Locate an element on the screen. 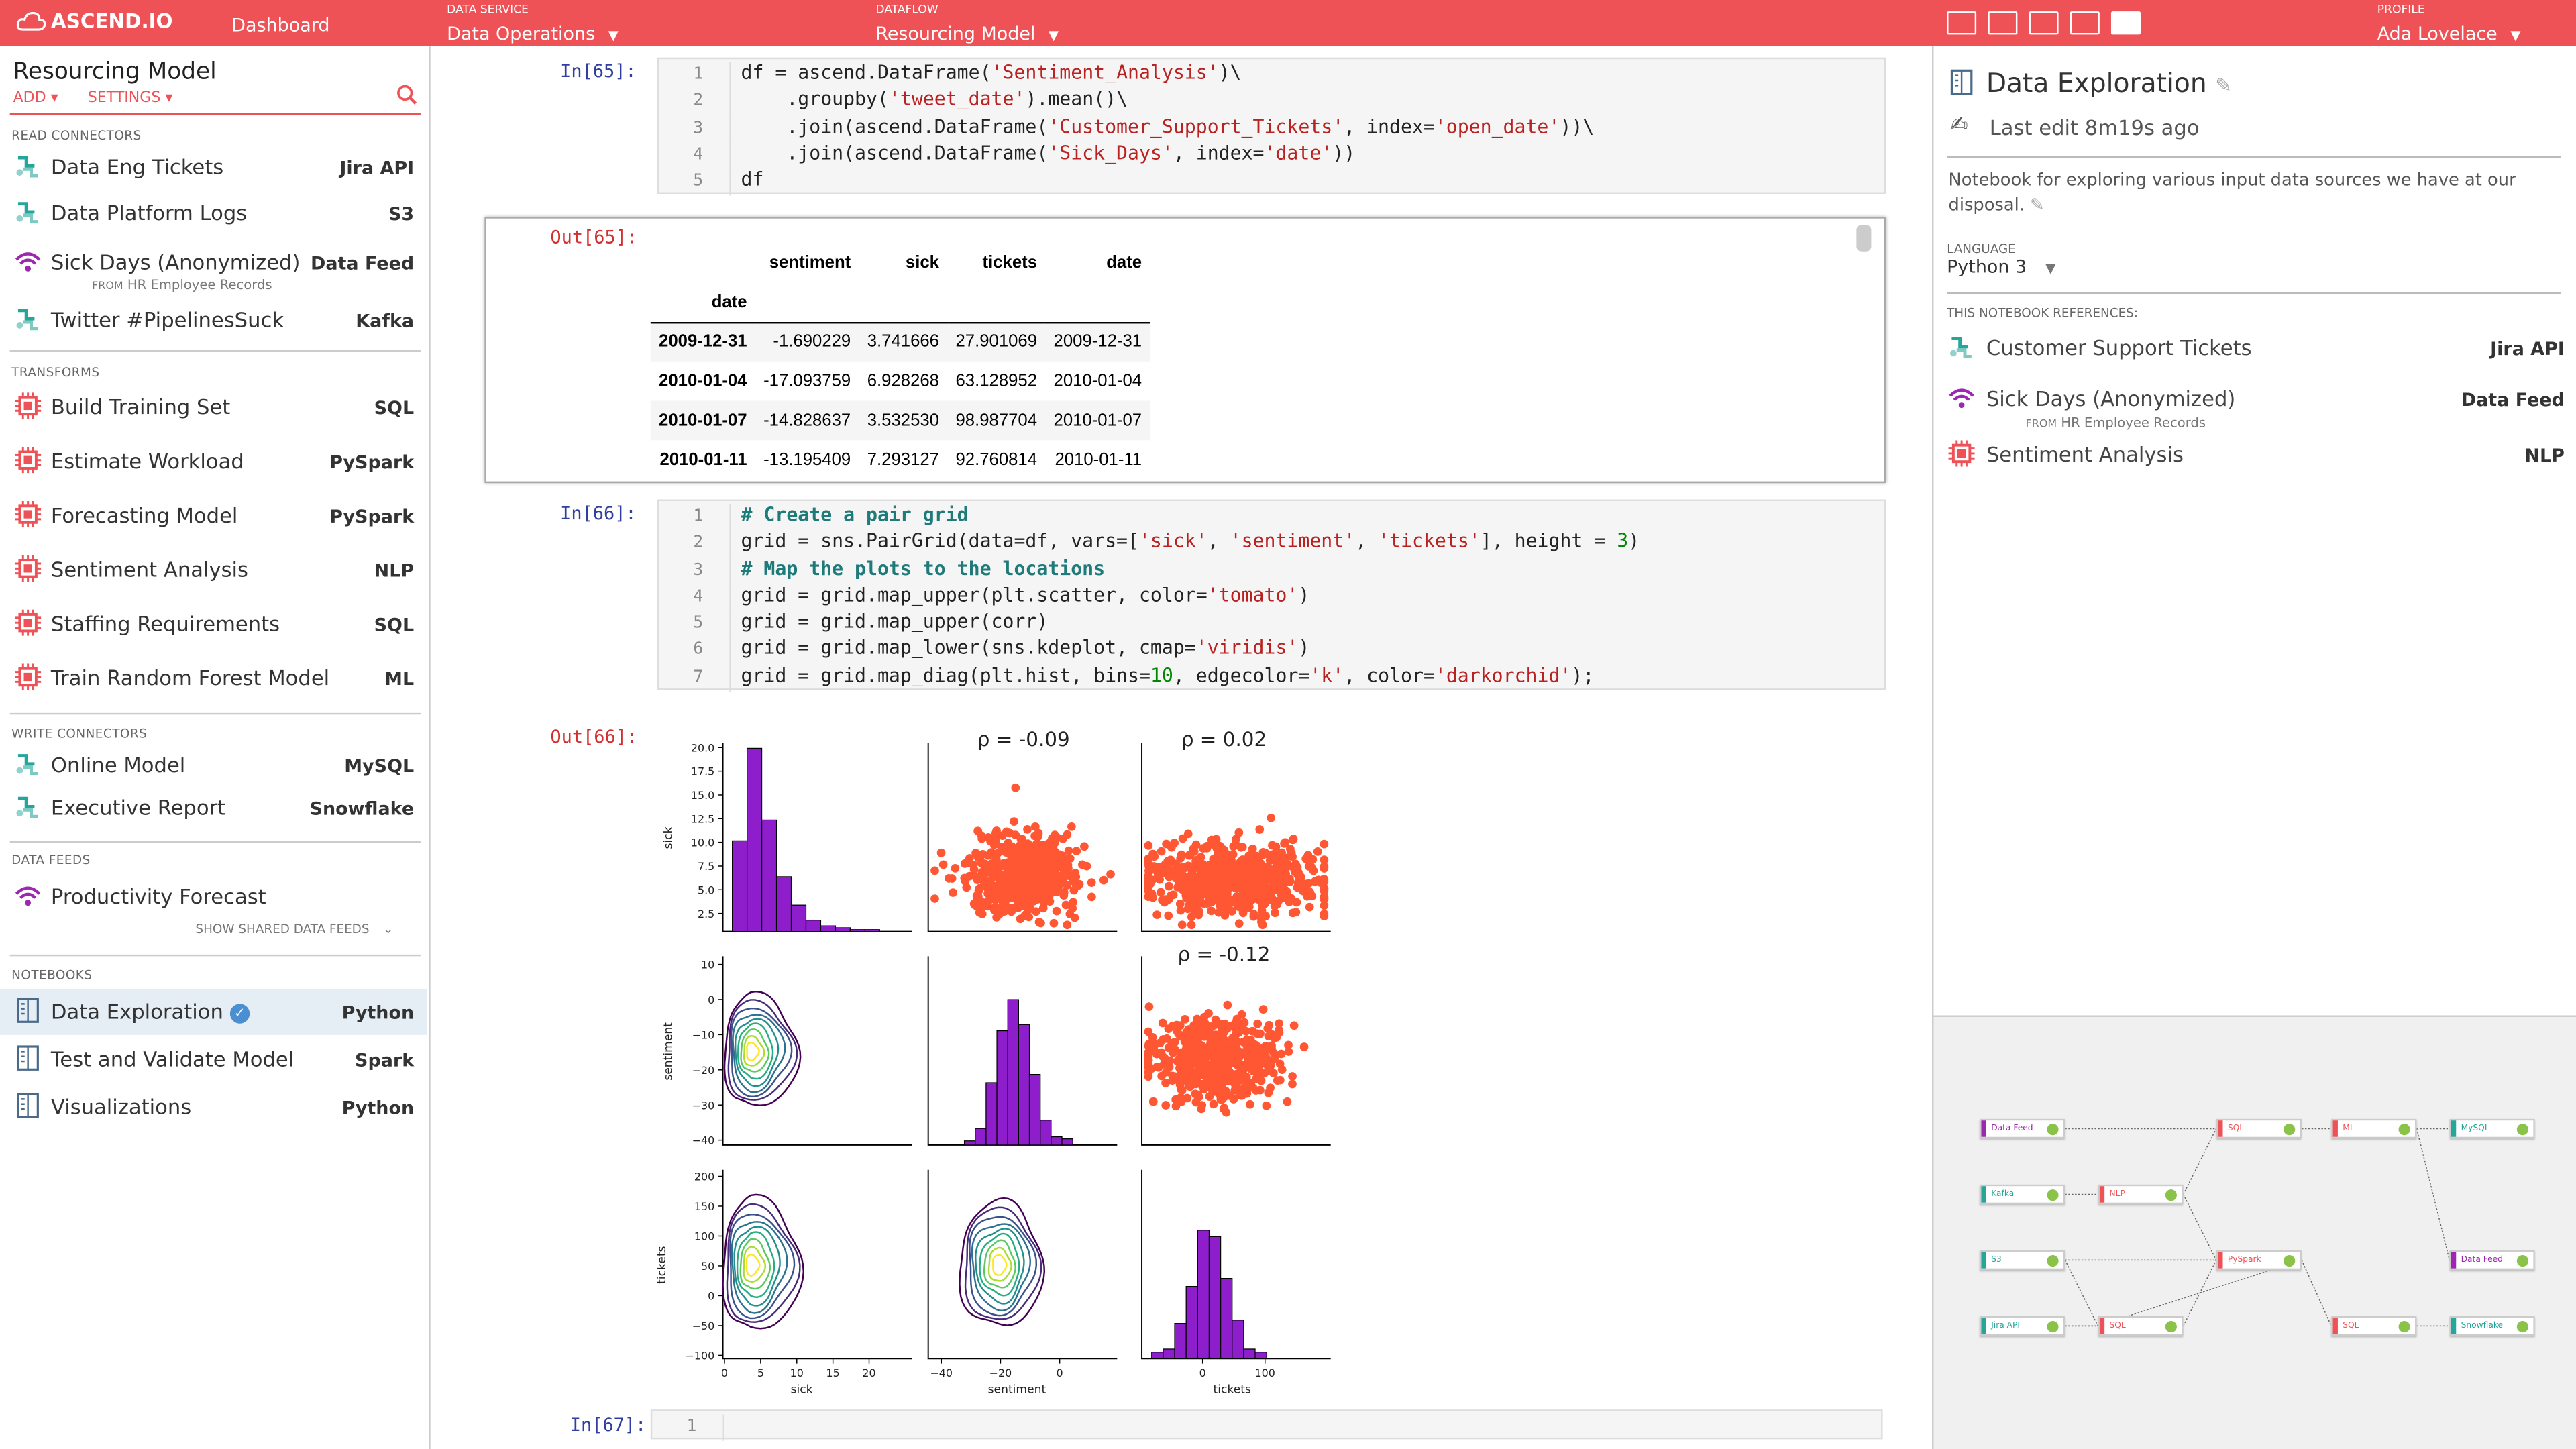 The image size is (2576, 1449). ref-name: Customer Support Tickets is located at coordinates (2119, 347).